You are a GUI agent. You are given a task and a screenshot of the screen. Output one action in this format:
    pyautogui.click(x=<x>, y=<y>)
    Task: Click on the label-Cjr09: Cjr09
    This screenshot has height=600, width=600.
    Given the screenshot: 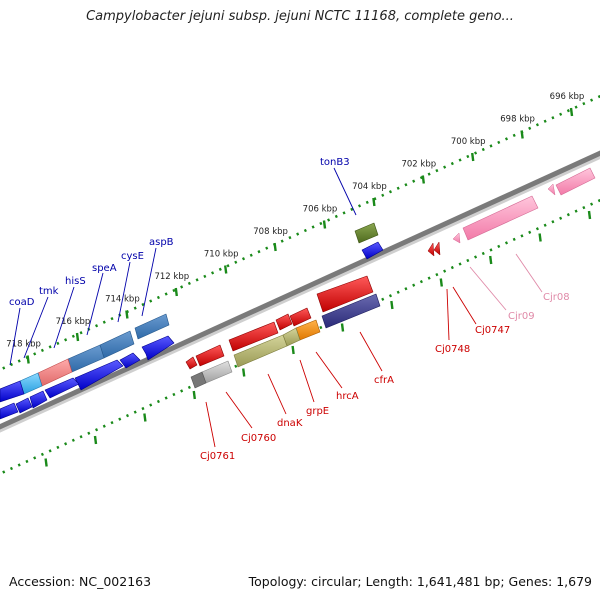 What is the action you would take?
    pyautogui.click(x=521, y=316)
    